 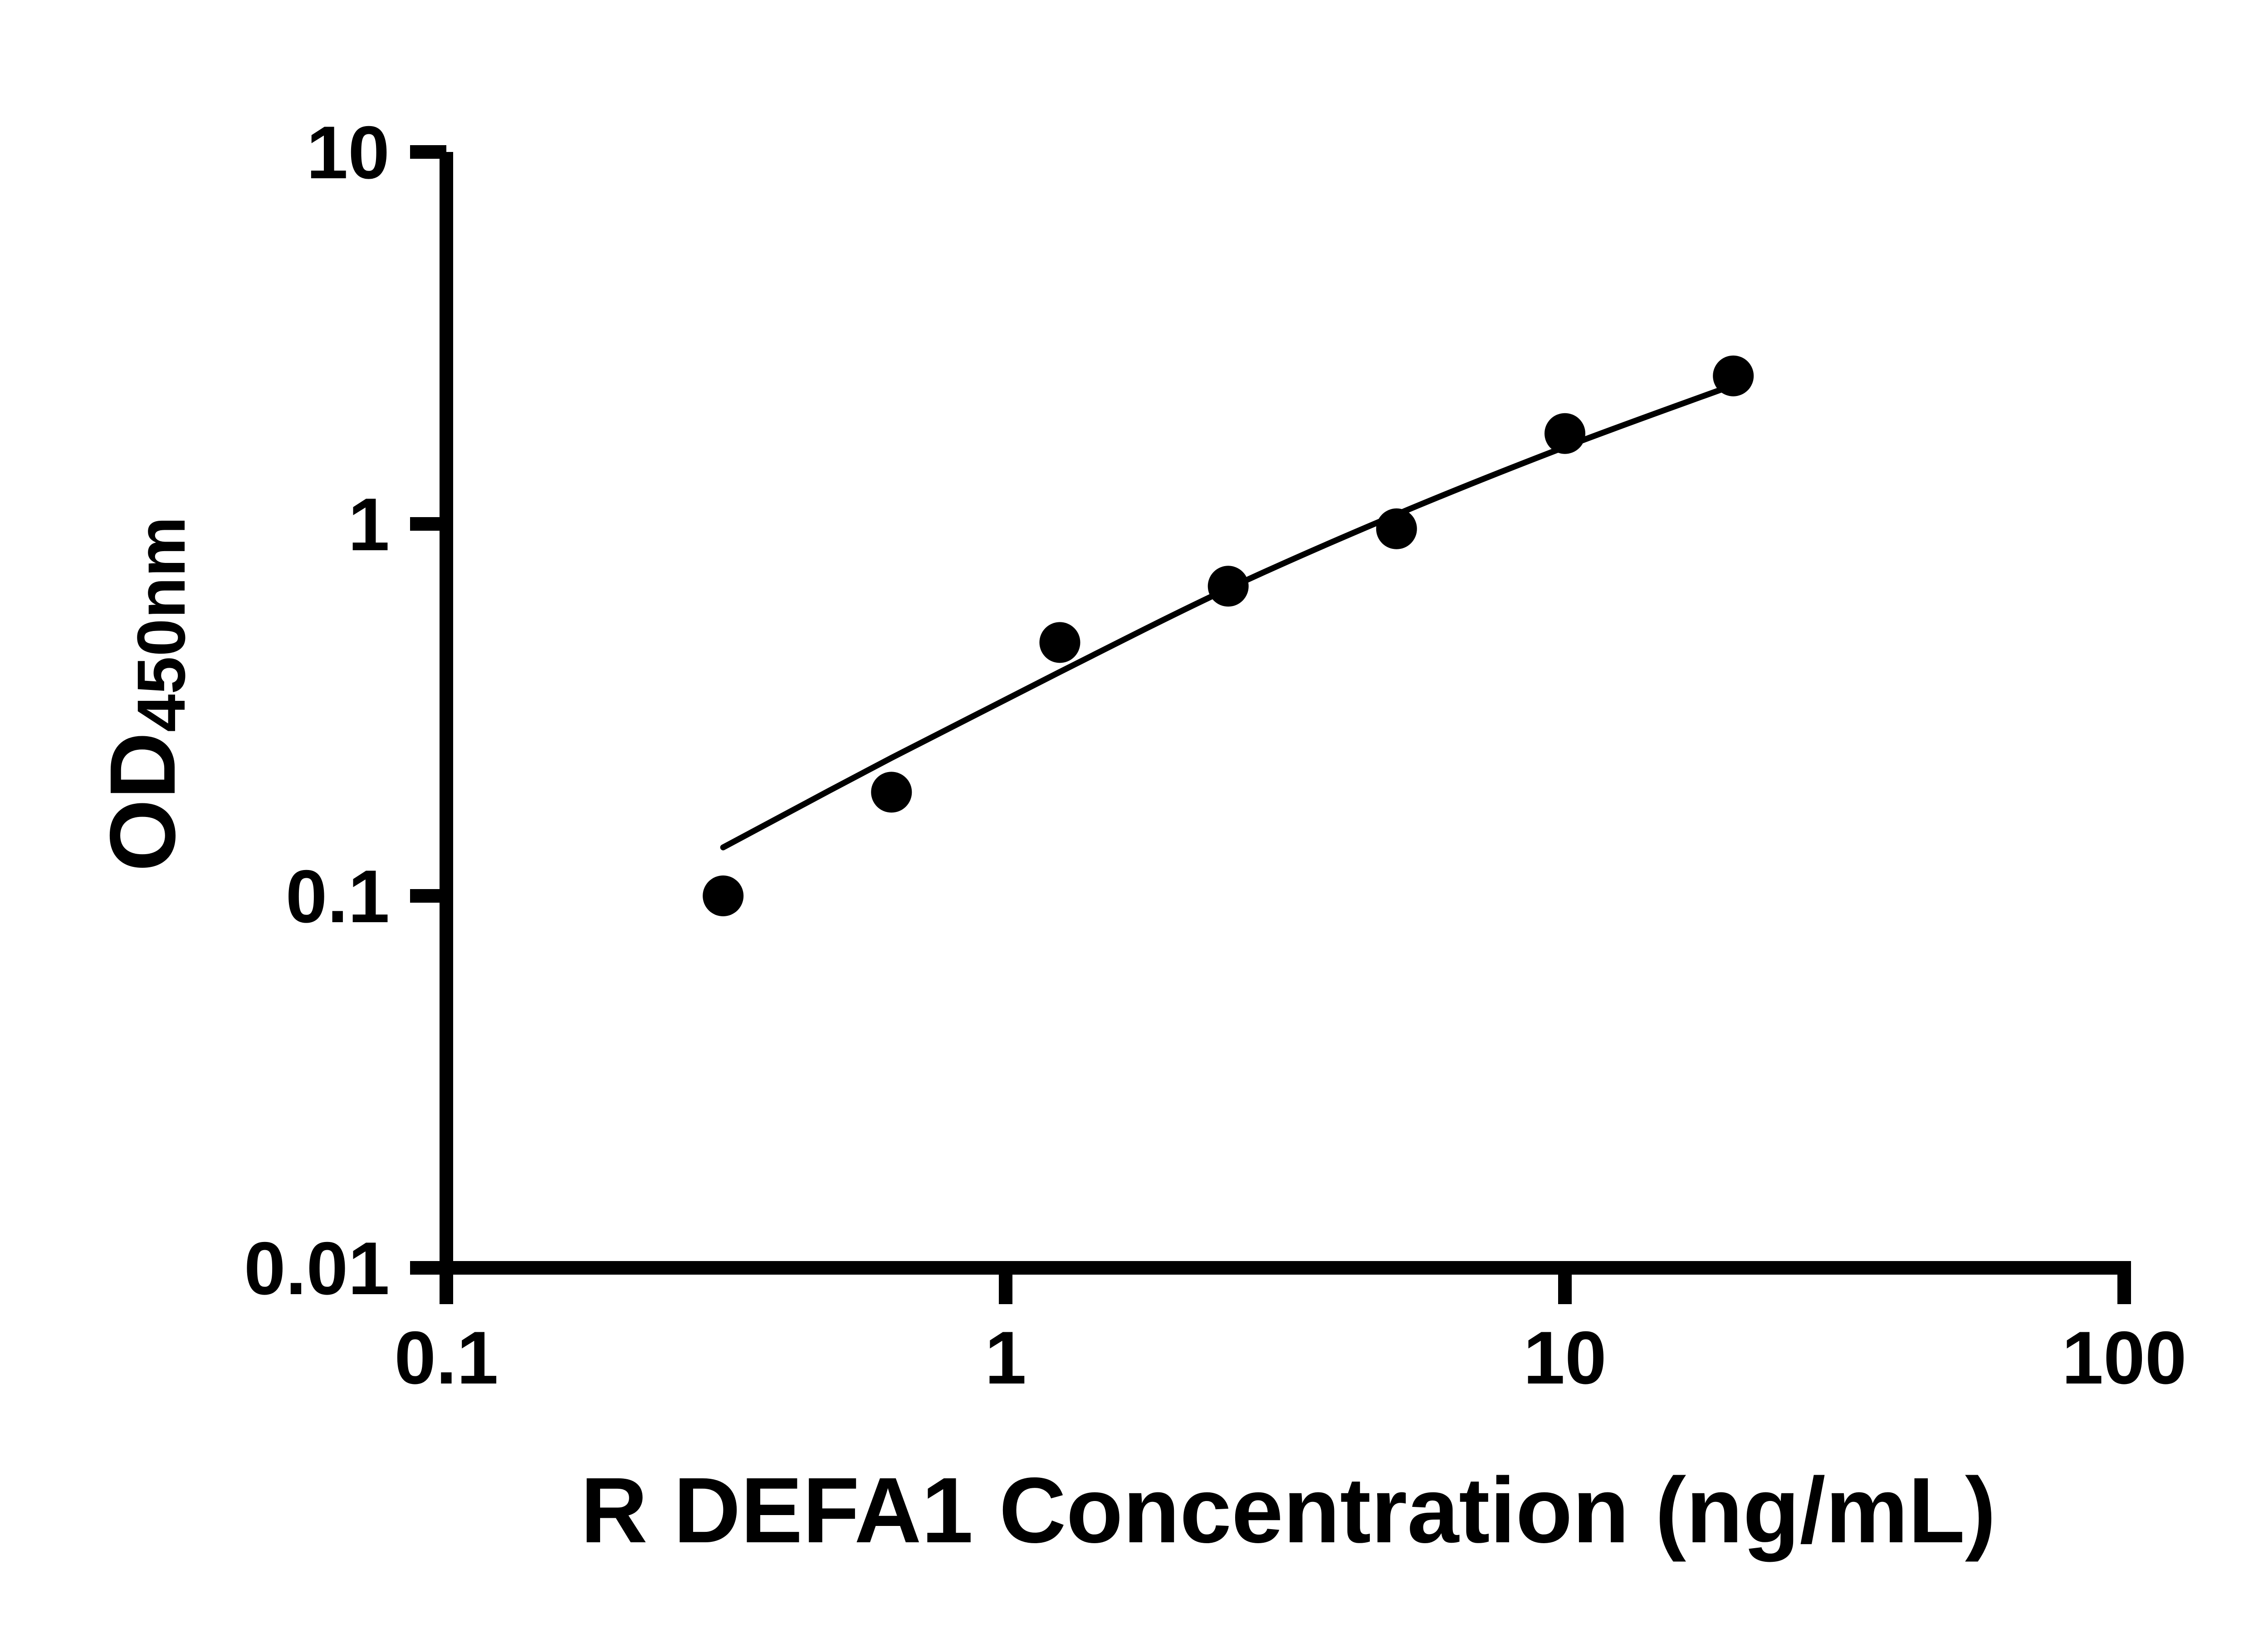 What do you see at coordinates (2124, 1357) in the screenshot?
I see `x-tick-label: 100` at bounding box center [2124, 1357].